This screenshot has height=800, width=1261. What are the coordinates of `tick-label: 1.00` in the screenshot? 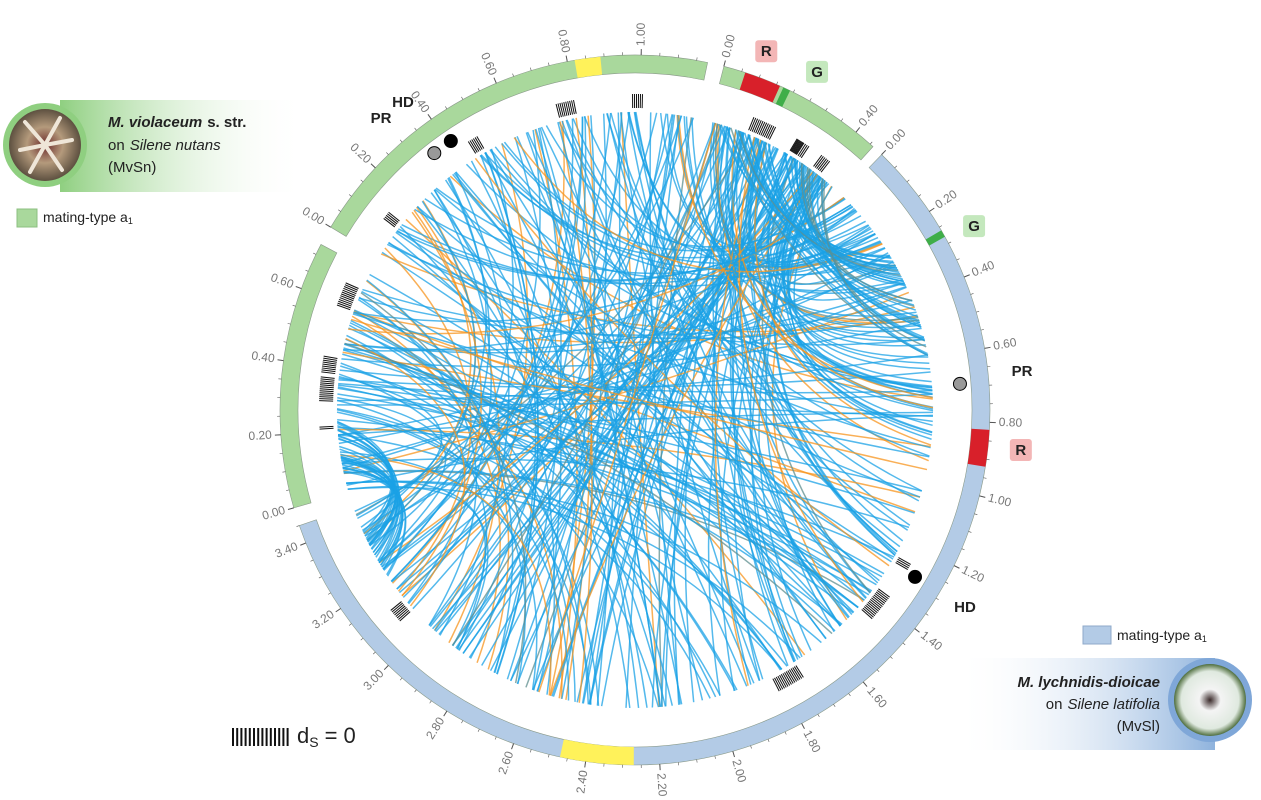 It's located at (641, 34).